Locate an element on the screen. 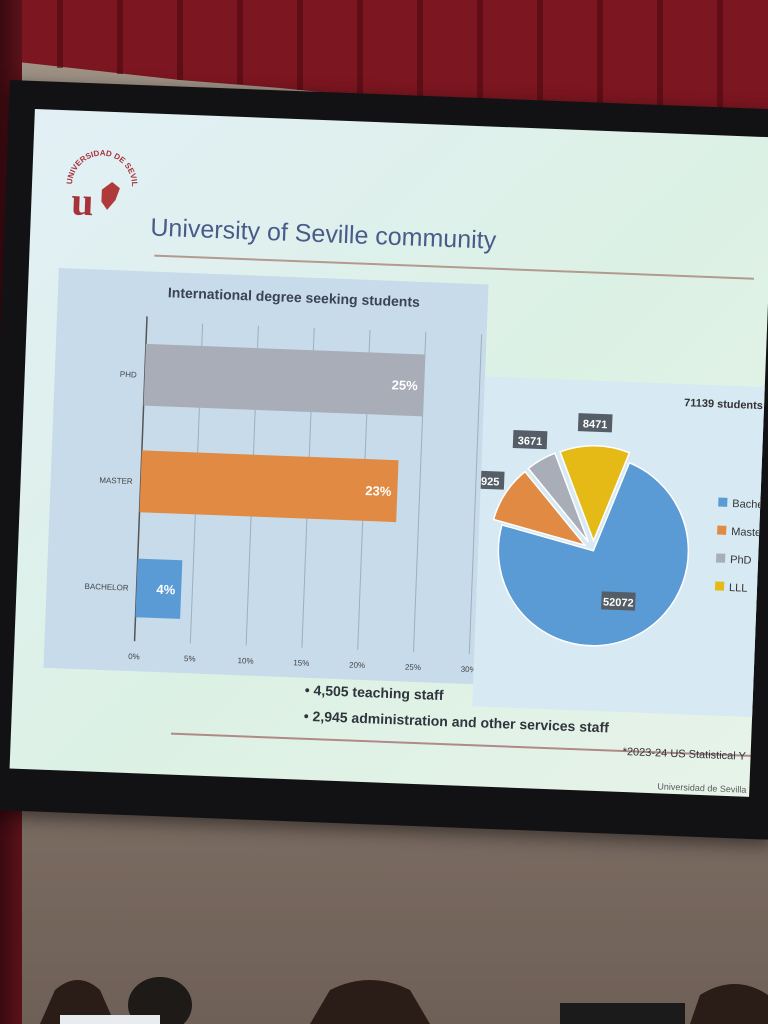  footnote: *2023-24 US Statistical Y is located at coordinates (684, 754).